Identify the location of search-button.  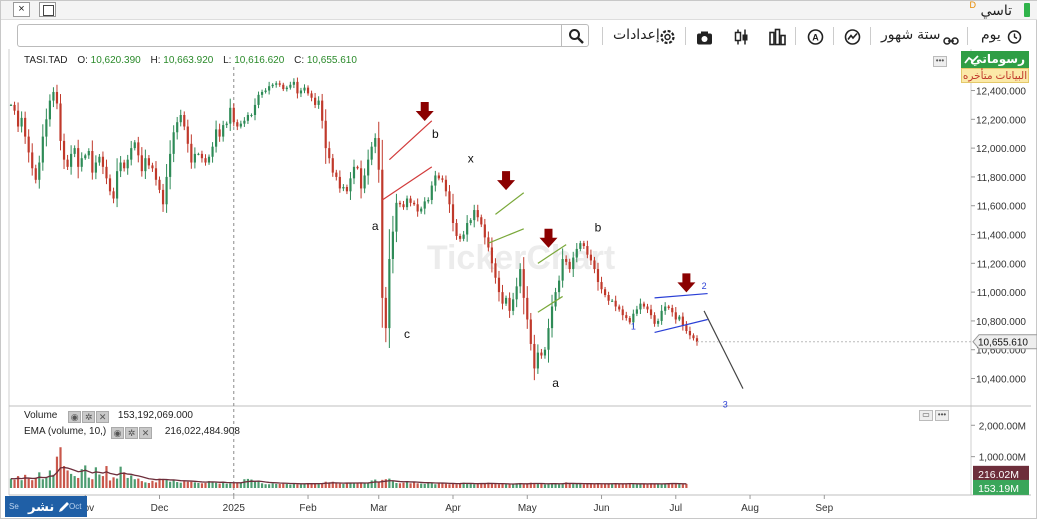
(574, 35).